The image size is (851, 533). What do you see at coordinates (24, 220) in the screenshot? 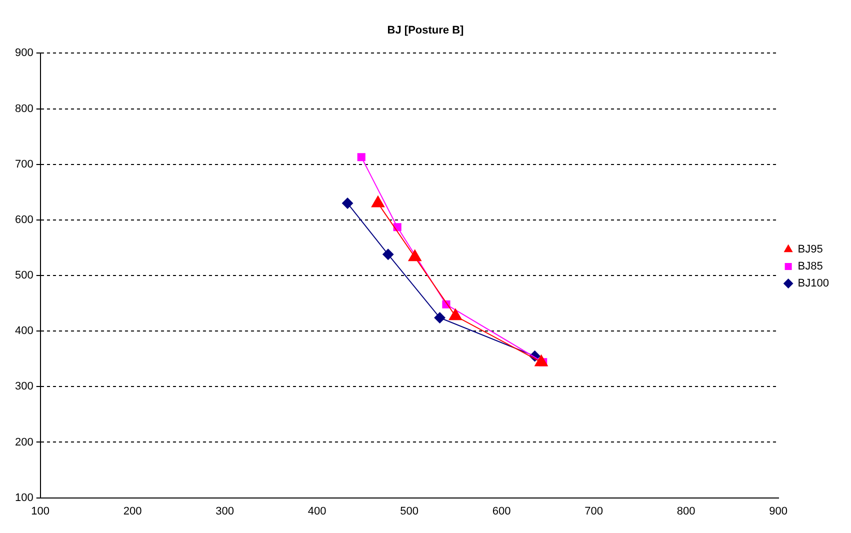
I see `y-tick-label: 600` at bounding box center [24, 220].